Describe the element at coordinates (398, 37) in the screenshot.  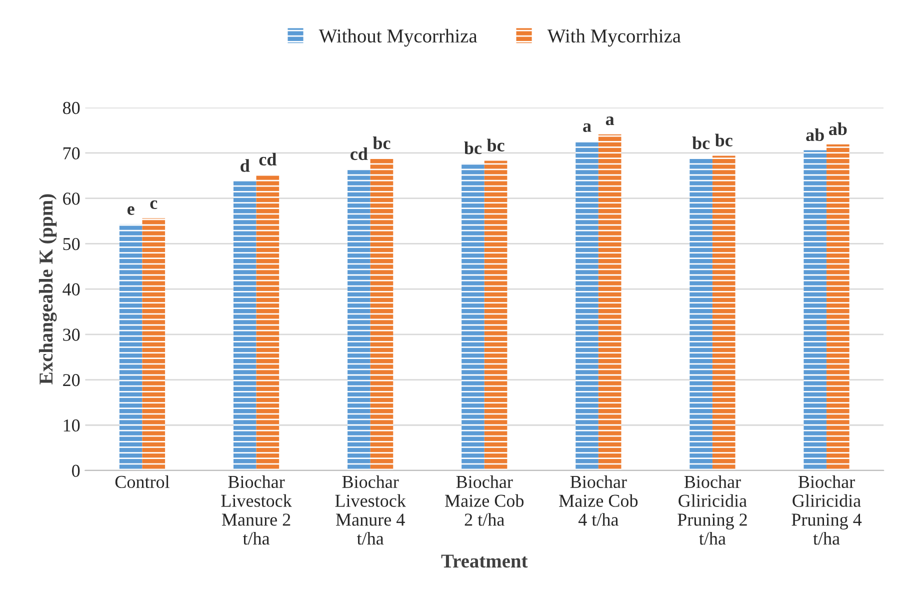
I see `legend-label: Without Mycorrhiza` at that location.